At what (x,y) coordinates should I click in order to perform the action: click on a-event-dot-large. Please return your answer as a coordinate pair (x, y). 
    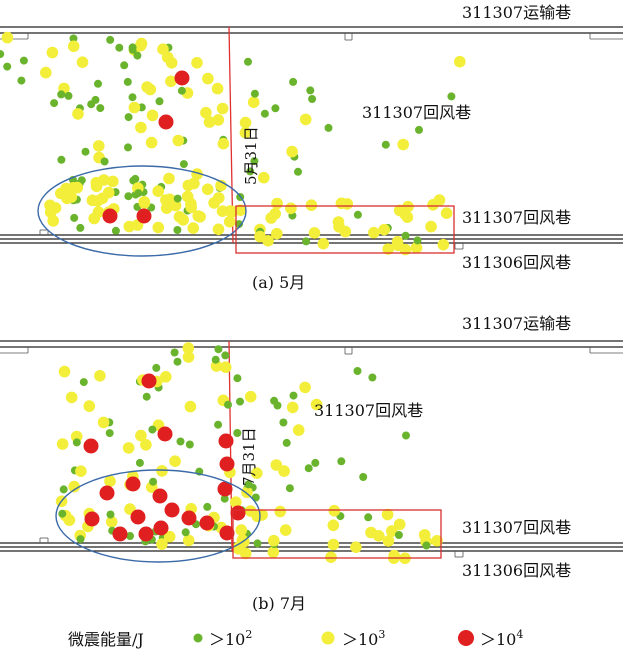
    Looking at the image, I should click on (166, 122).